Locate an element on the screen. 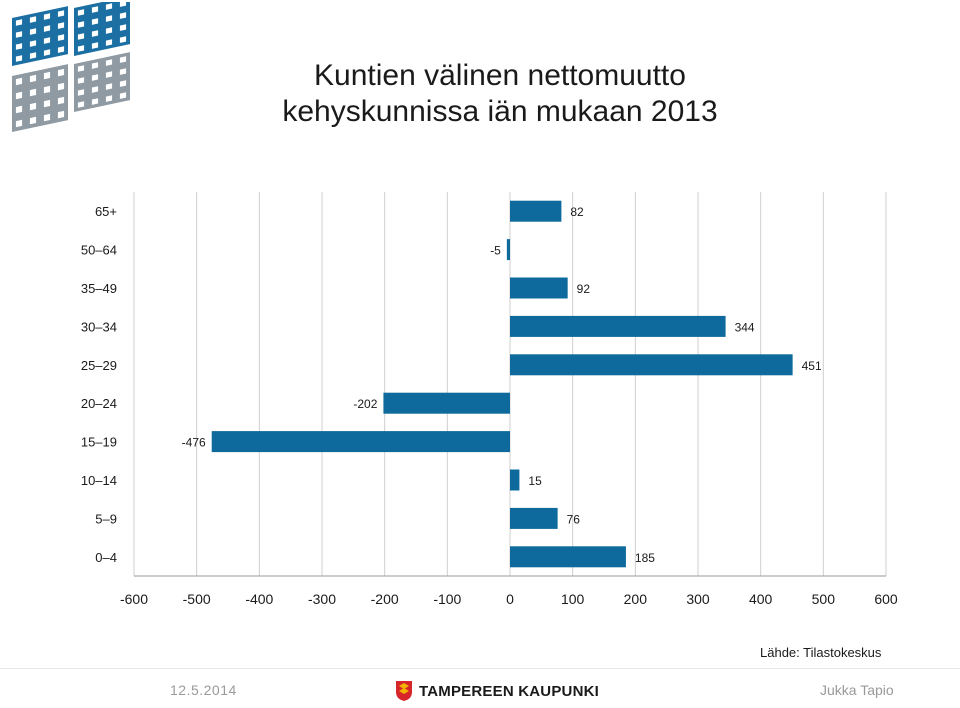 This screenshot has width=960, height=708. x-tick-label: 0 is located at coordinates (510, 599).